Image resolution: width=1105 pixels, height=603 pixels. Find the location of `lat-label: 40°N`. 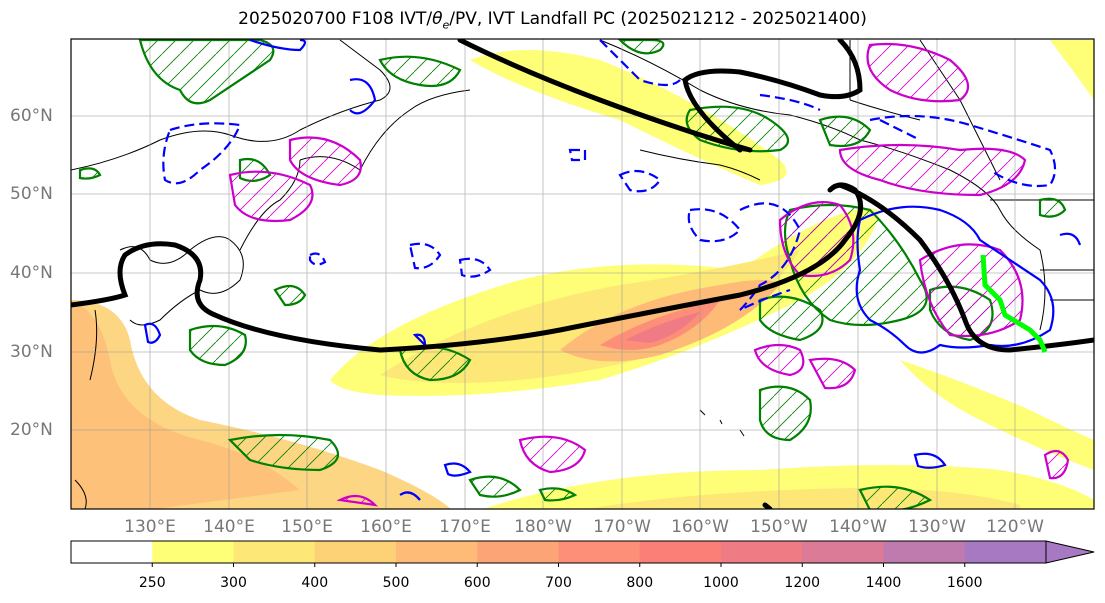

lat-label: 40°N is located at coordinates (31, 273).